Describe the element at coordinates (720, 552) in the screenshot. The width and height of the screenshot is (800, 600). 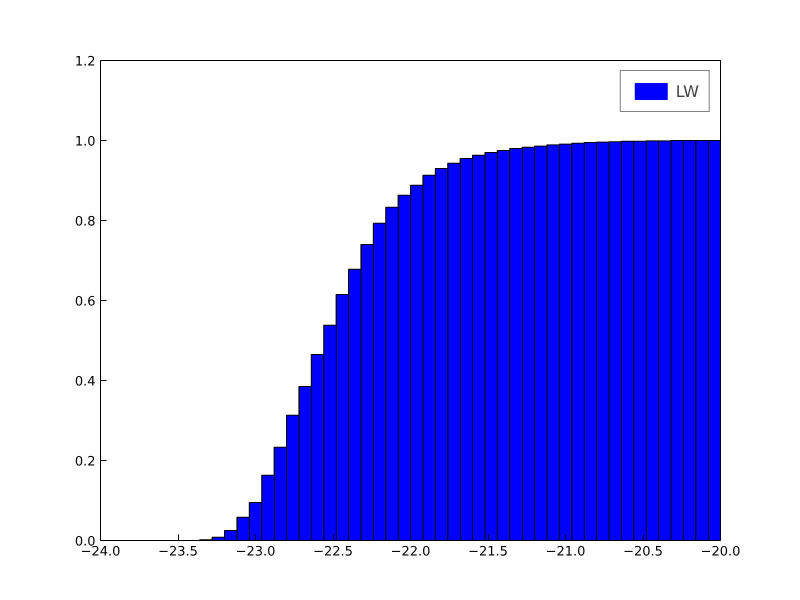
I see `x-tick-label: −20.0` at that location.